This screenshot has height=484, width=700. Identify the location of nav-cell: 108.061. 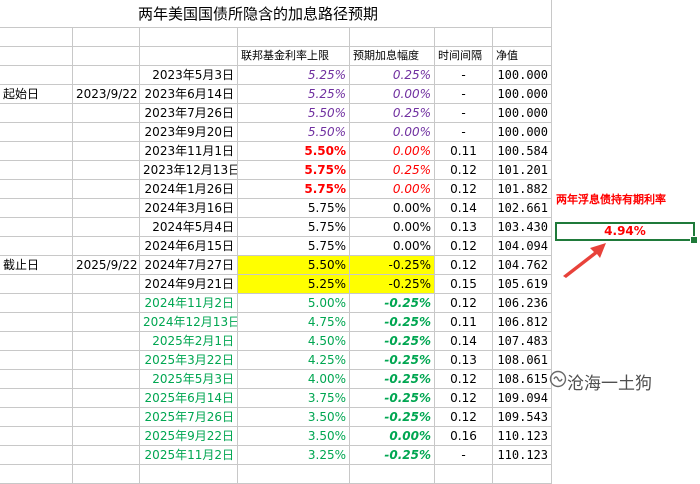
(522, 360).